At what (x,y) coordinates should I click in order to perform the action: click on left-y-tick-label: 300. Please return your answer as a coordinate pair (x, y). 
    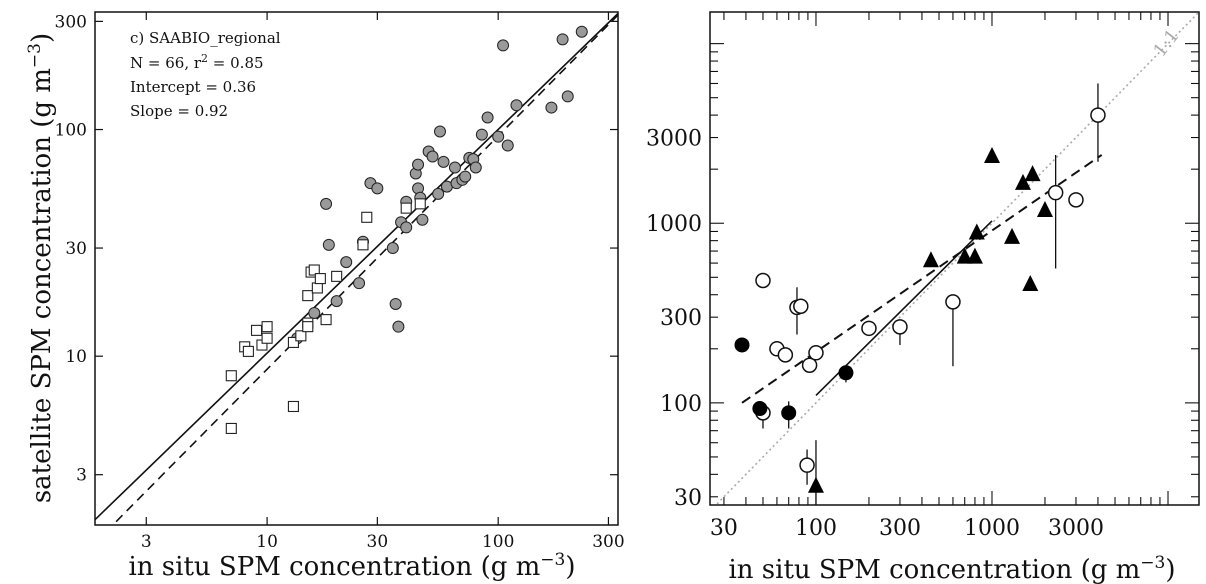
    Looking at the image, I should click on (71, 22).